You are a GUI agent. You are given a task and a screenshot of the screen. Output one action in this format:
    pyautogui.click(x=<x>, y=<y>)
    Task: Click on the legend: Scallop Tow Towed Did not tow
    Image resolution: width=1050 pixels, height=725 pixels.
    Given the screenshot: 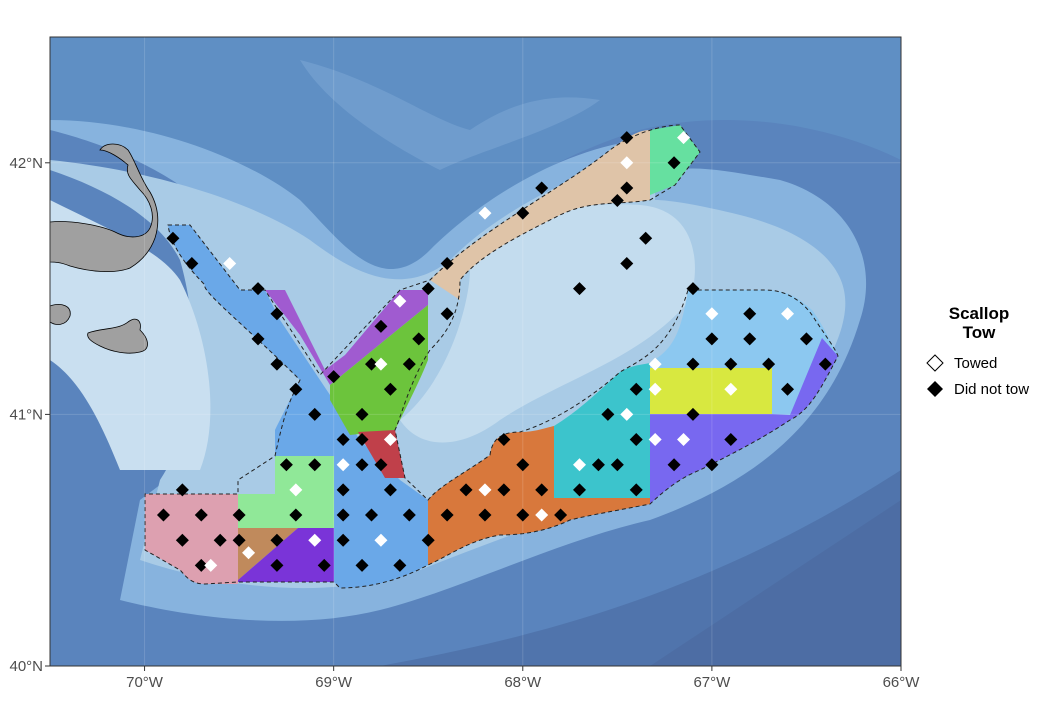 What is the action you would take?
    pyautogui.click(x=985, y=352)
    